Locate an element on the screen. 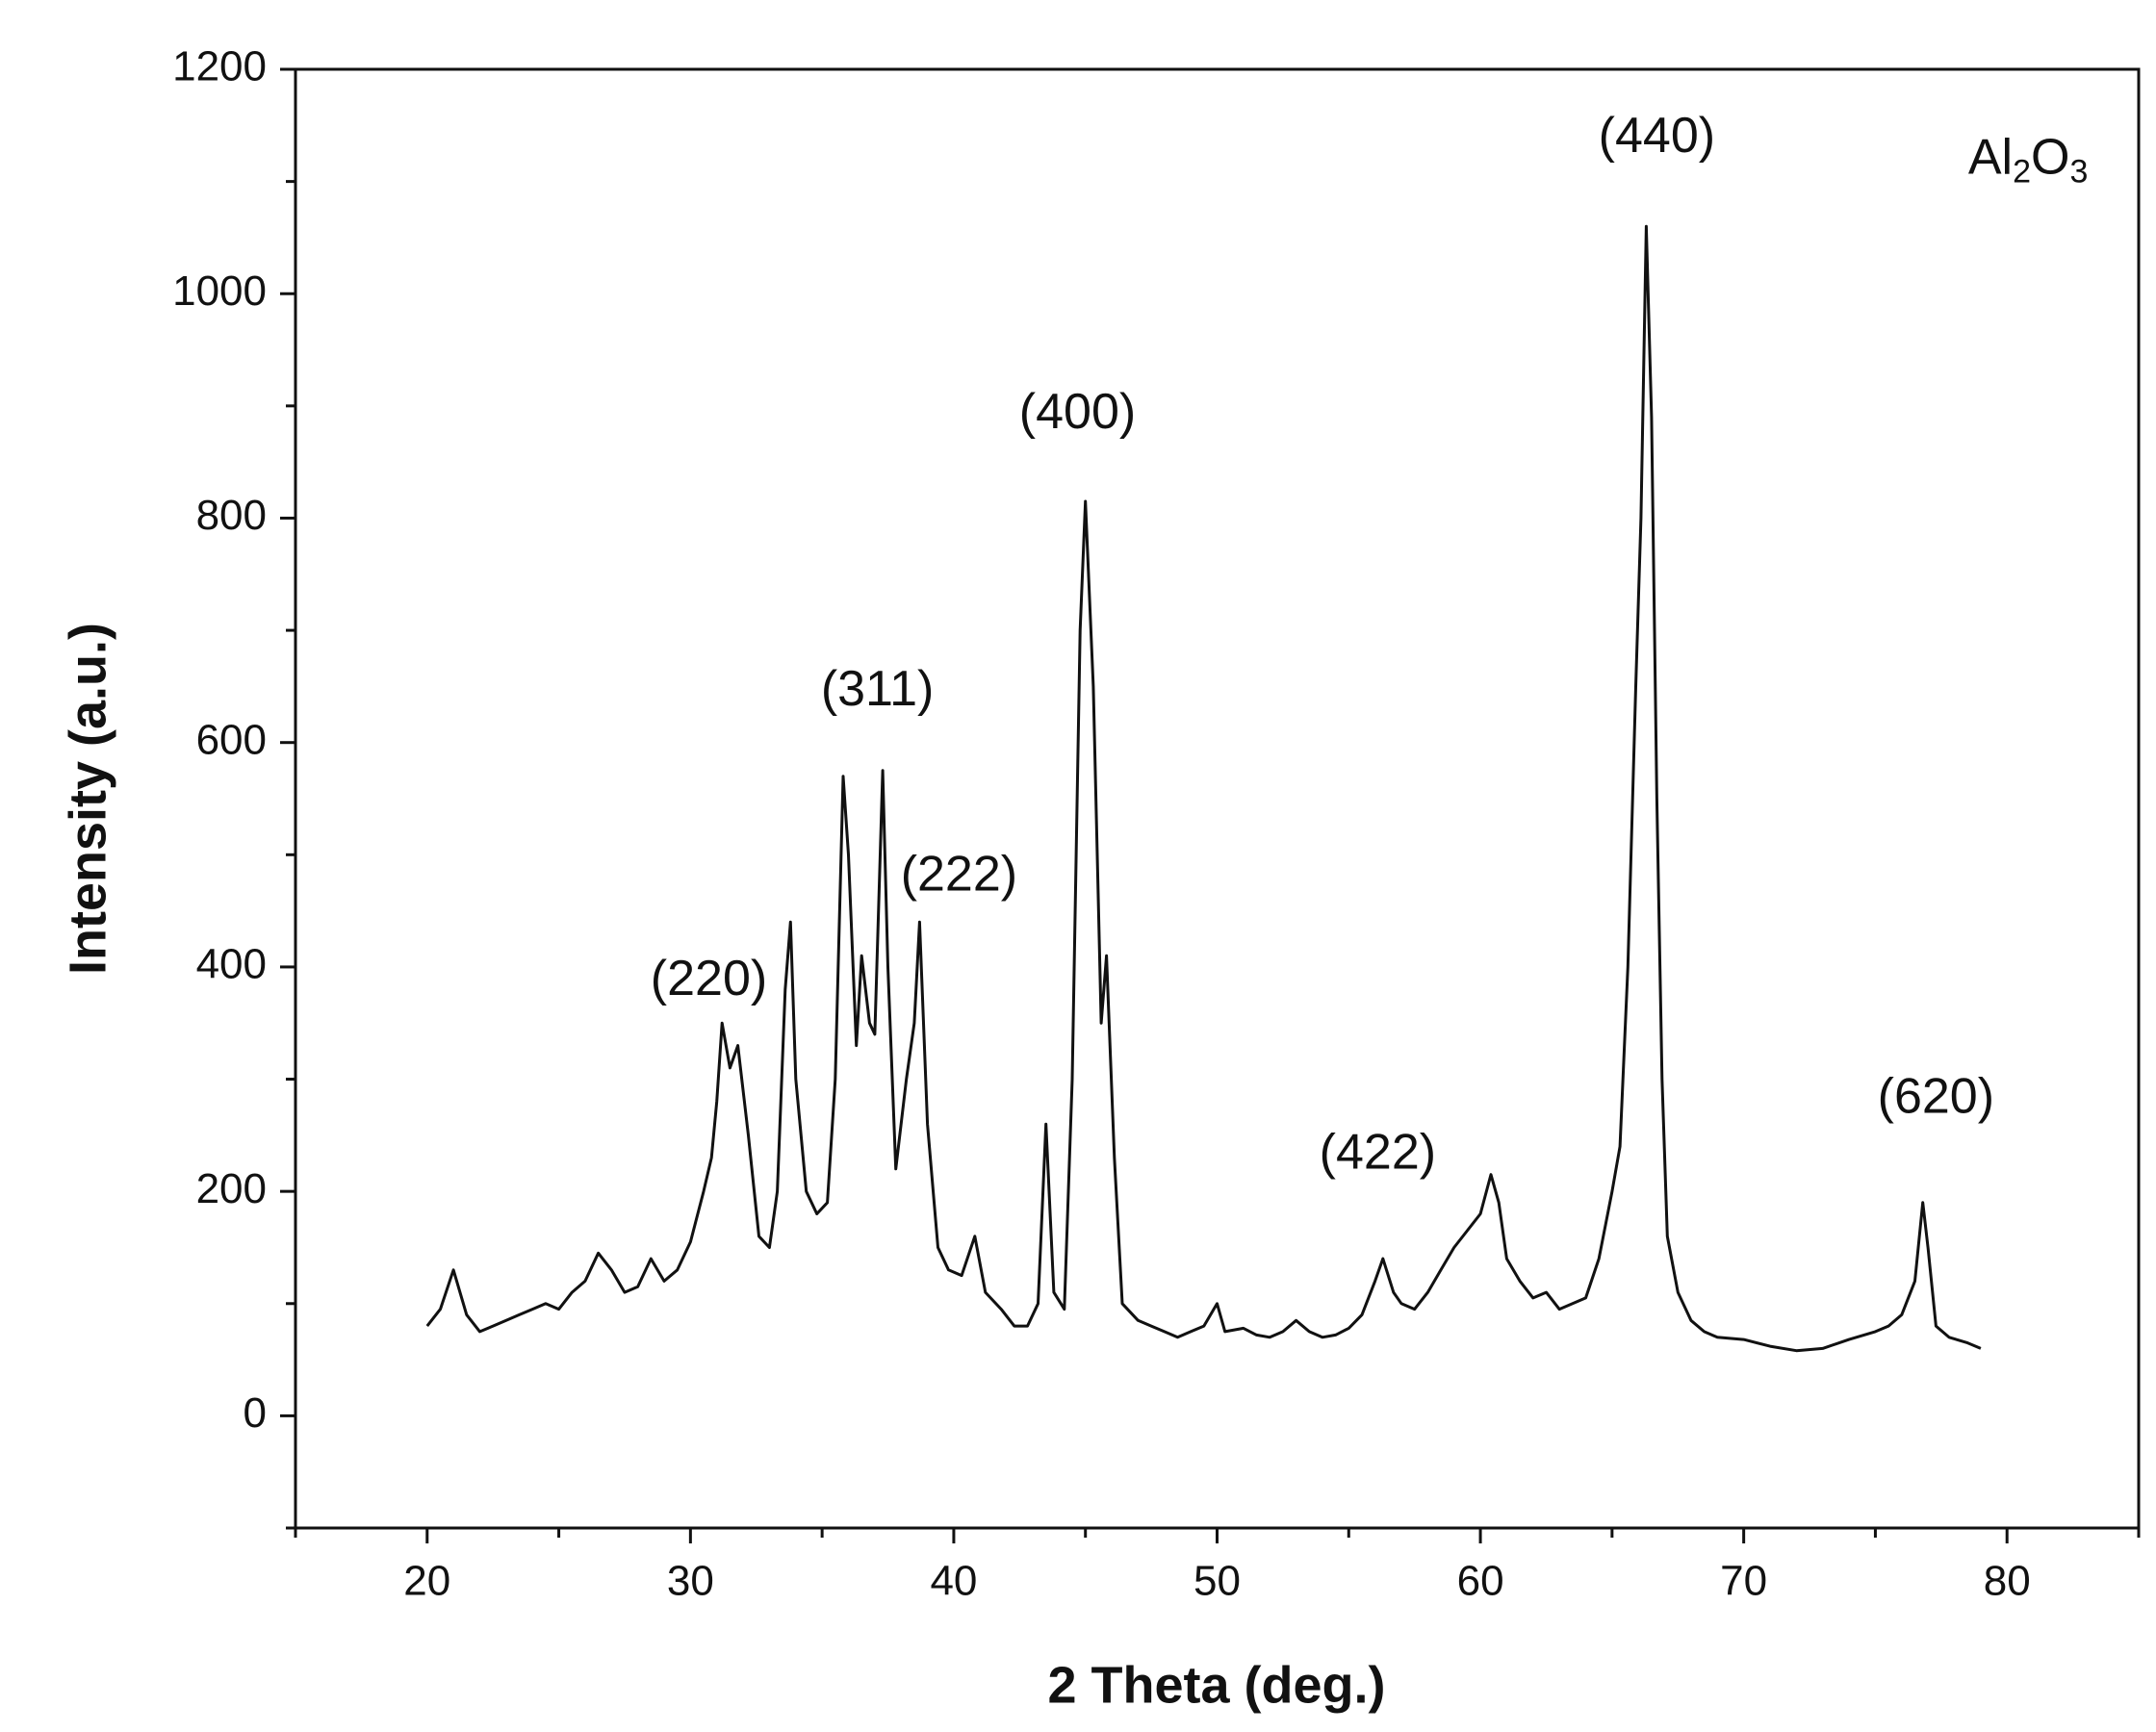 This screenshot has width=2156, height=1732. peak-label: (220) is located at coordinates (709, 978).